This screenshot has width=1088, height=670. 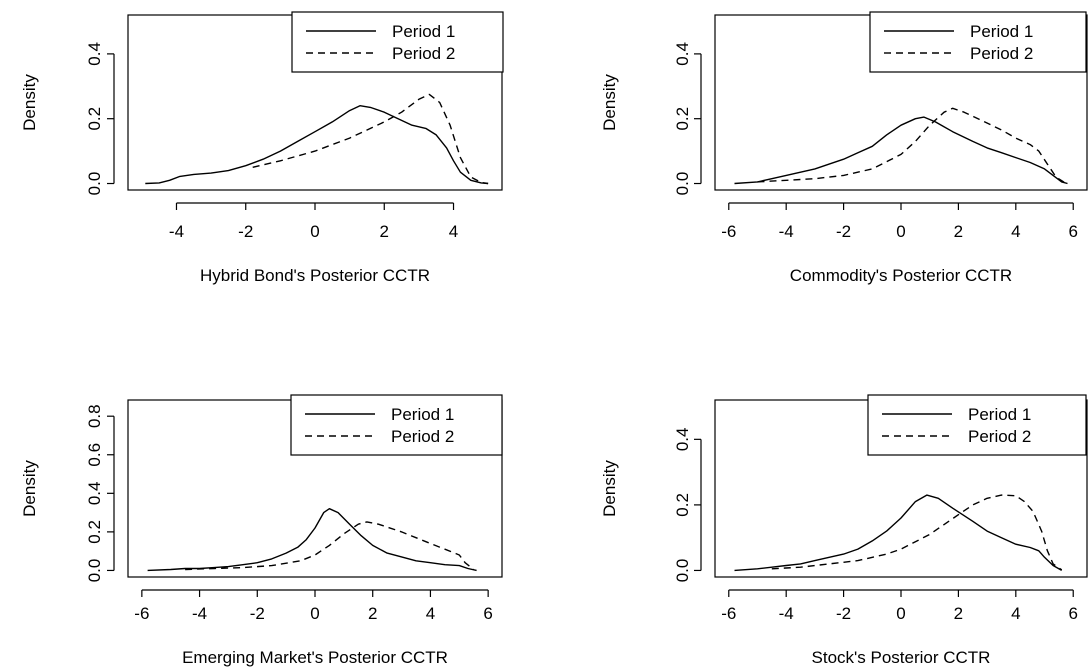 I want to click on y-tick-label: 0.8, so click(x=94, y=416).